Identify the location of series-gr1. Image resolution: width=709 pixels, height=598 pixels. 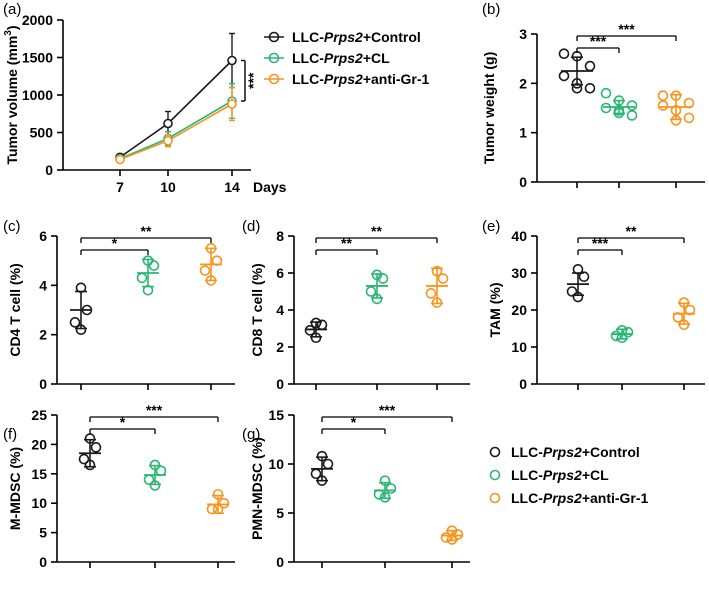
(176, 125).